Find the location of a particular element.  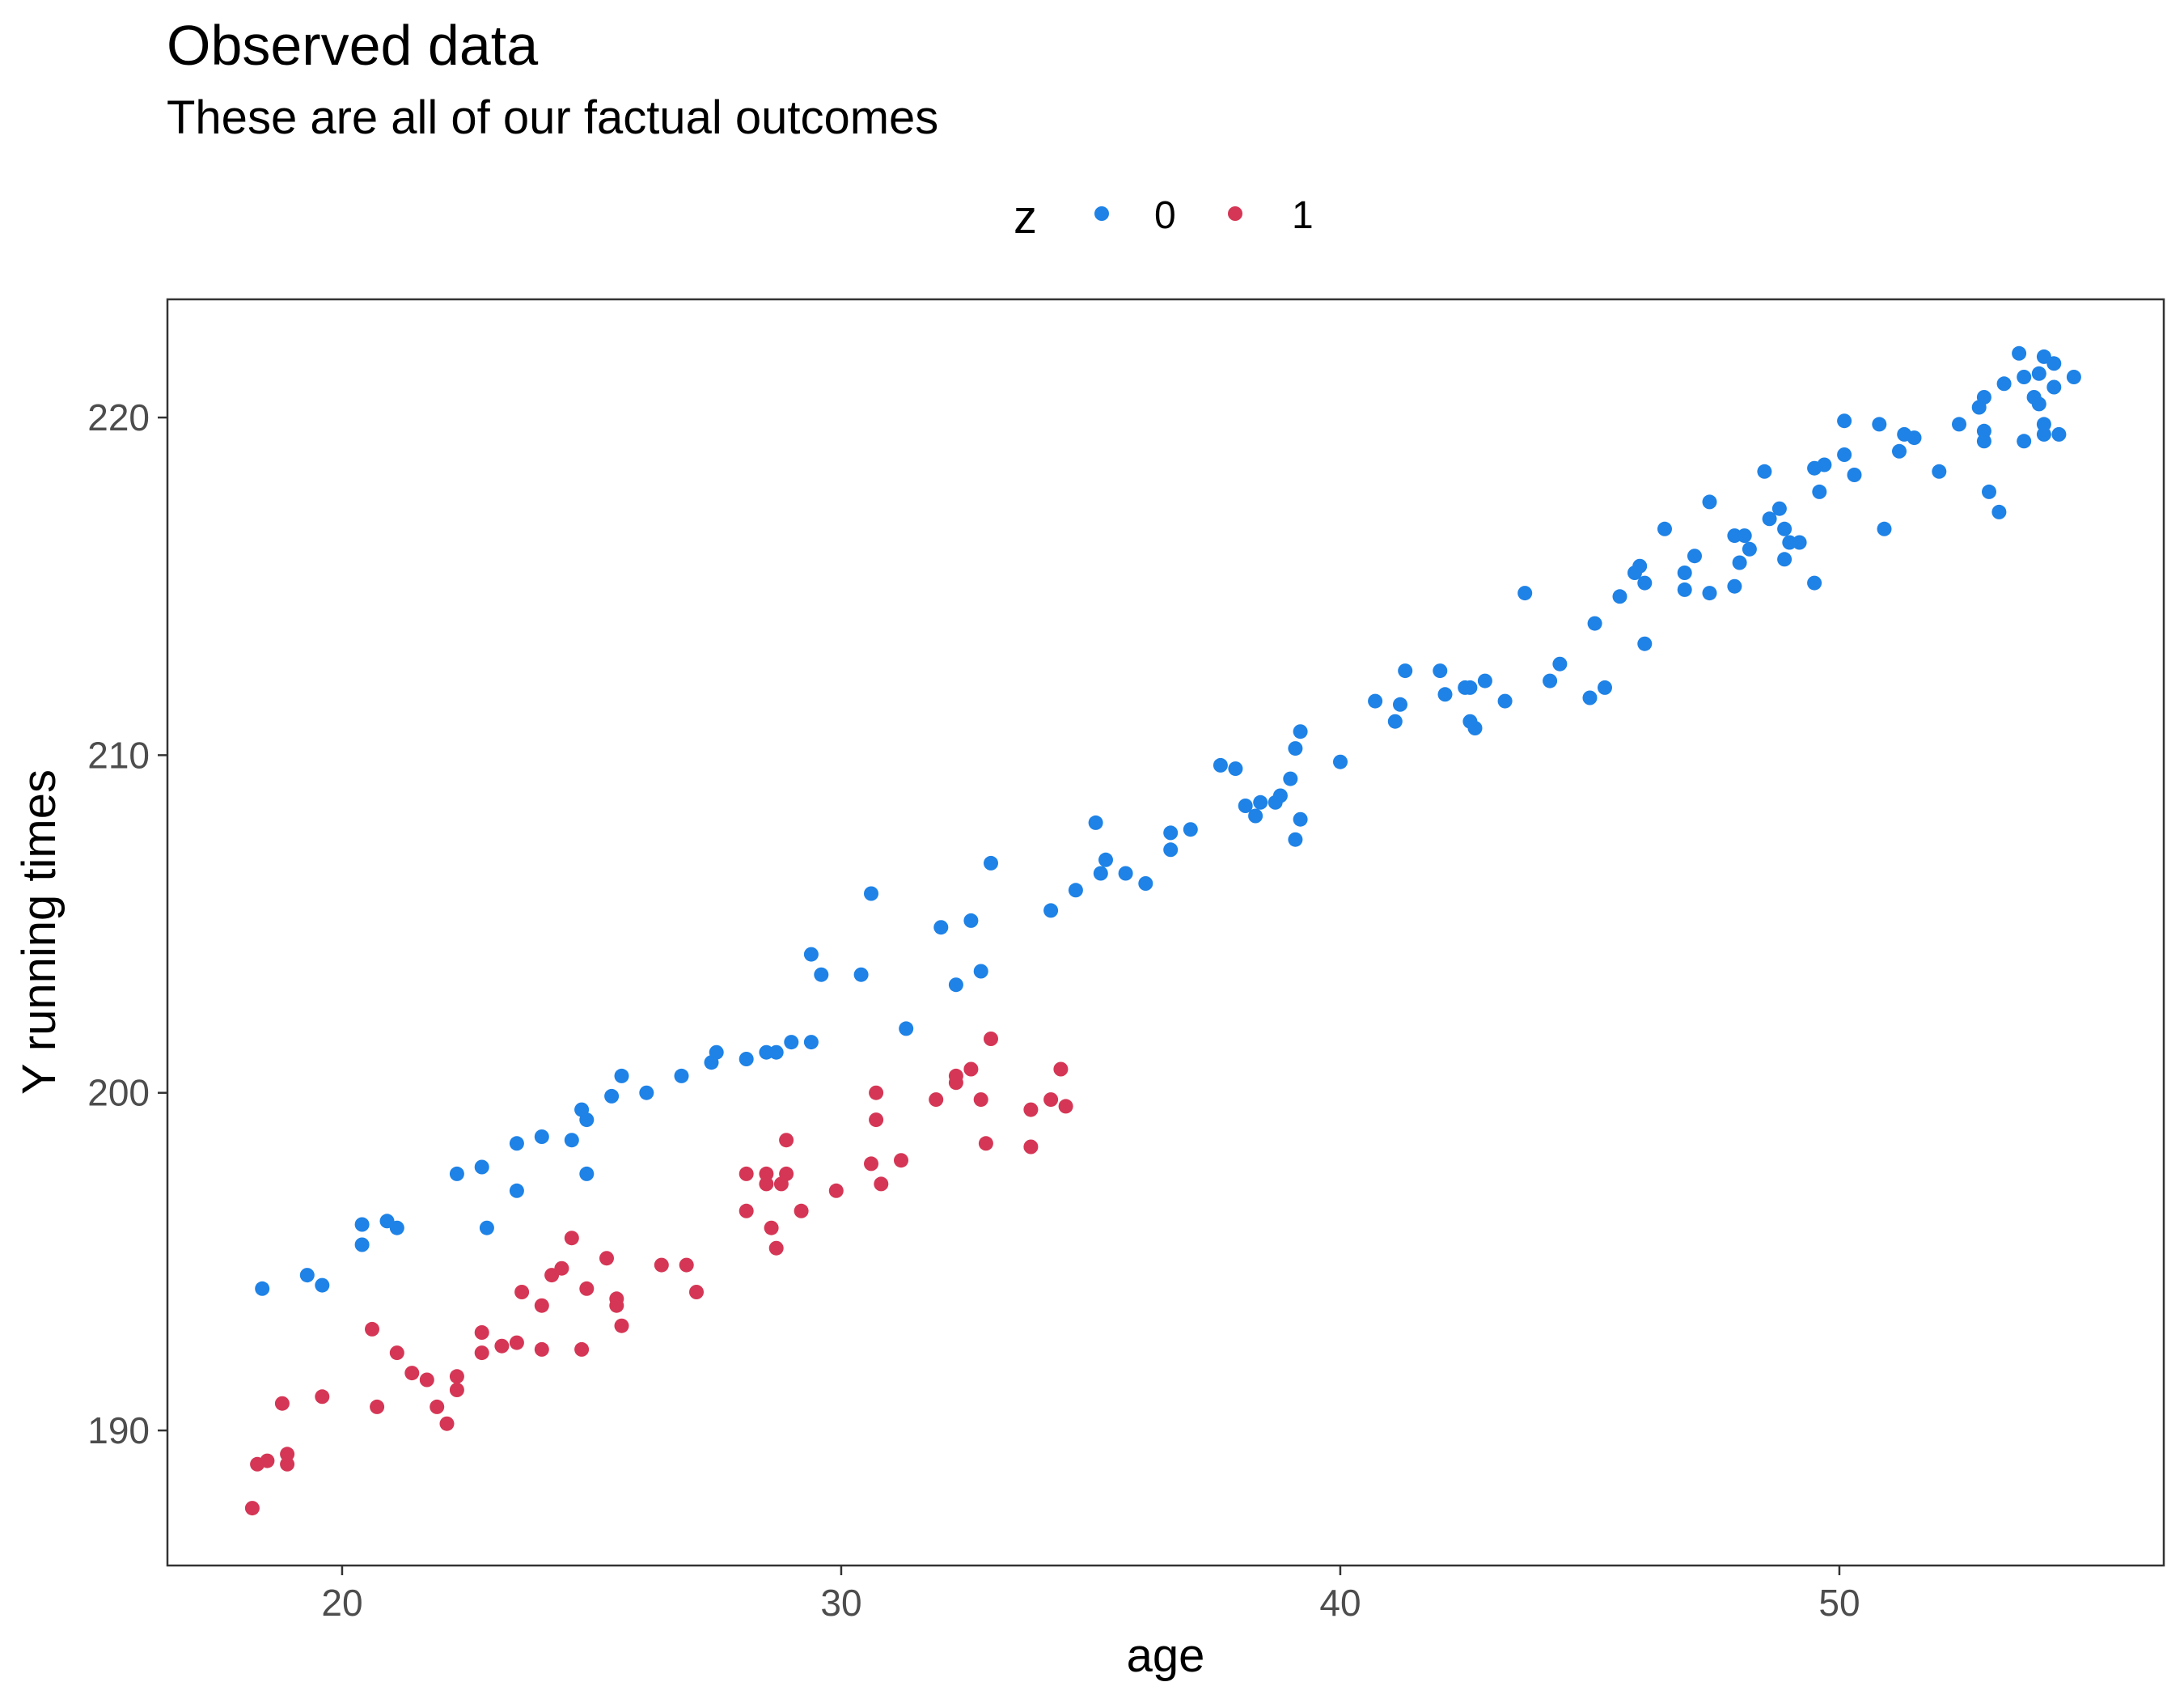

x-tick-label: 20 is located at coordinates (341, 1603).